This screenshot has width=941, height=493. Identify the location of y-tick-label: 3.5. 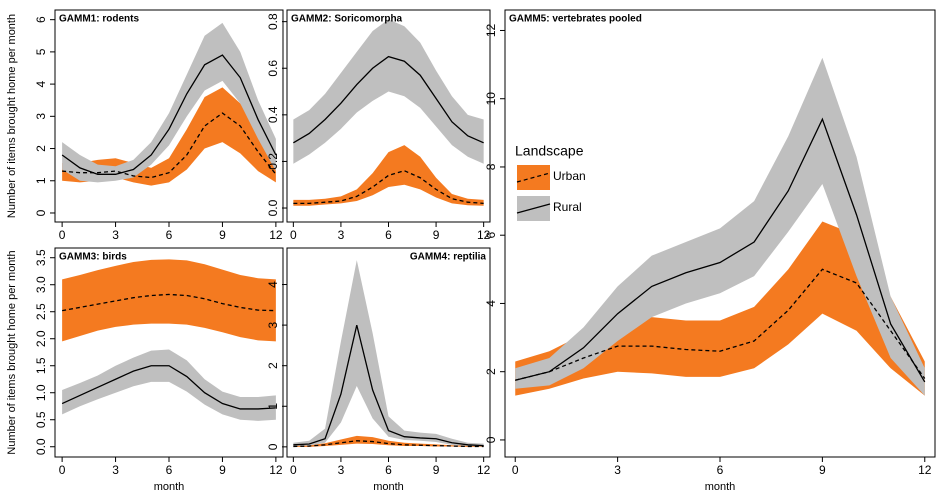
(41, 257).